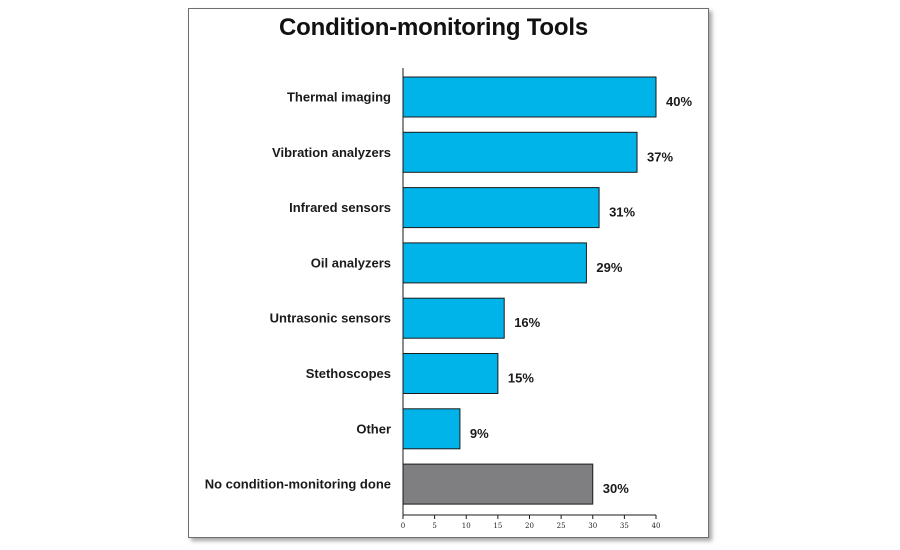 This screenshot has width=900, height=550. What do you see at coordinates (298, 484) in the screenshot?
I see `category-label-no-condition-monitoring-done: No condition-monitoring done` at bounding box center [298, 484].